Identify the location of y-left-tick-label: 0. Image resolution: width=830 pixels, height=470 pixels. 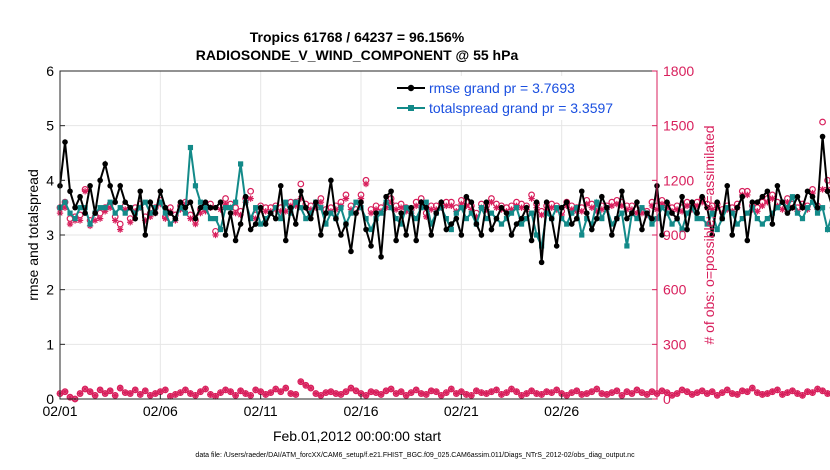
(50, 399).